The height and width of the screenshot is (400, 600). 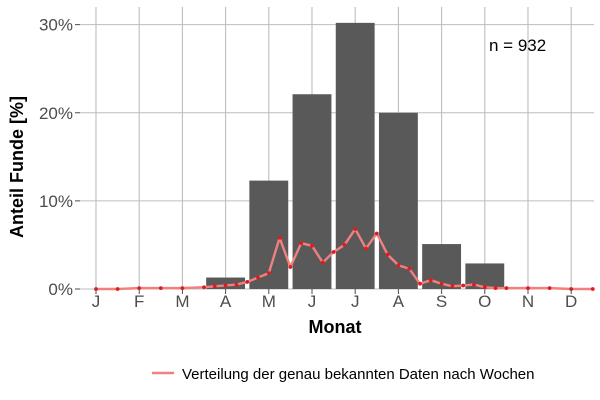 I want to click on line-series, so click(x=344, y=259).